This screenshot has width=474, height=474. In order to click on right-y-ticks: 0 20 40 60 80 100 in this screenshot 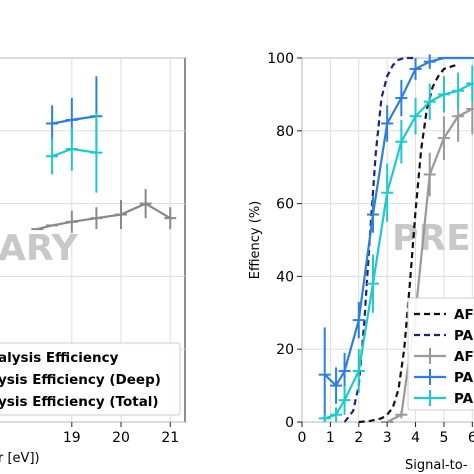, I will do `click(284, 241)`.